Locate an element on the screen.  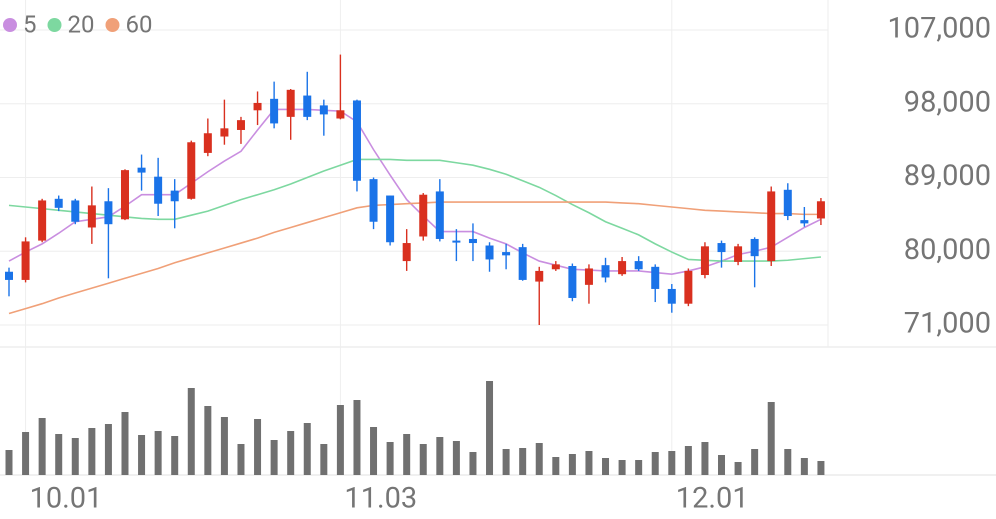
legend-label: 60 is located at coordinates (138, 24).